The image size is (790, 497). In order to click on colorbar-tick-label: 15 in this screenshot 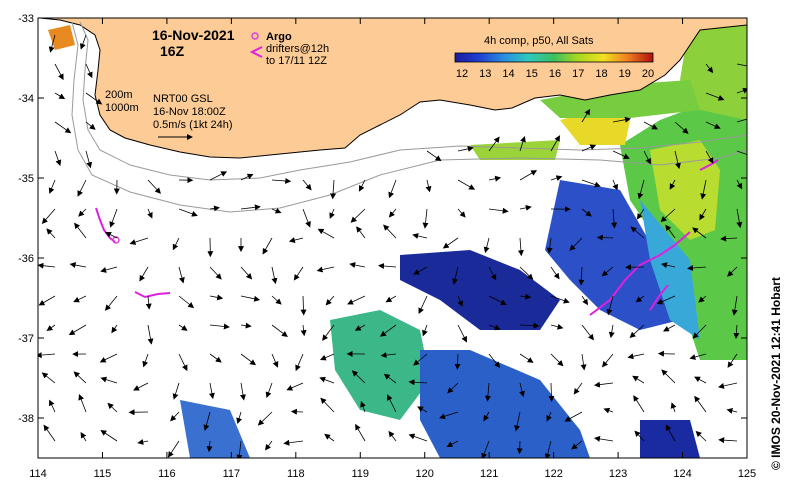, I will do `click(532, 74)`.